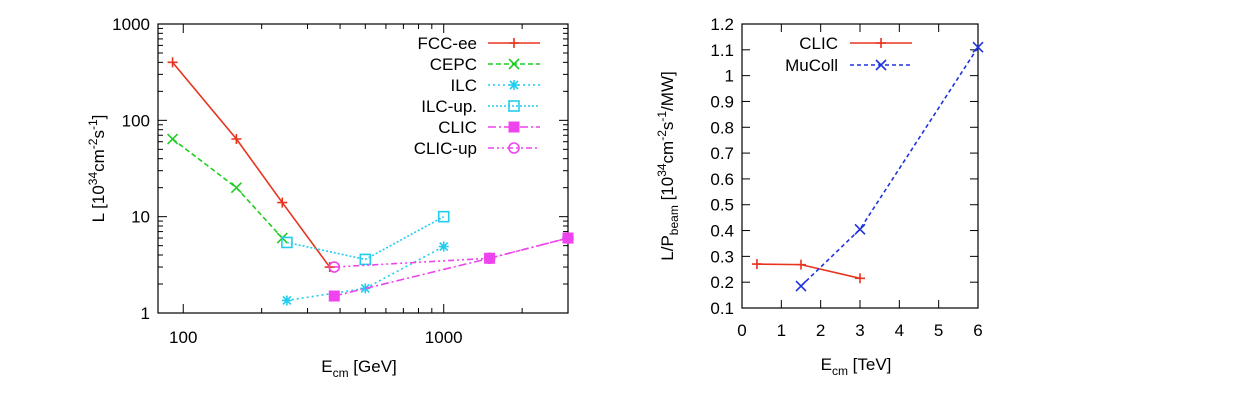  I want to click on legend-label: ILC-up., so click(449, 106).